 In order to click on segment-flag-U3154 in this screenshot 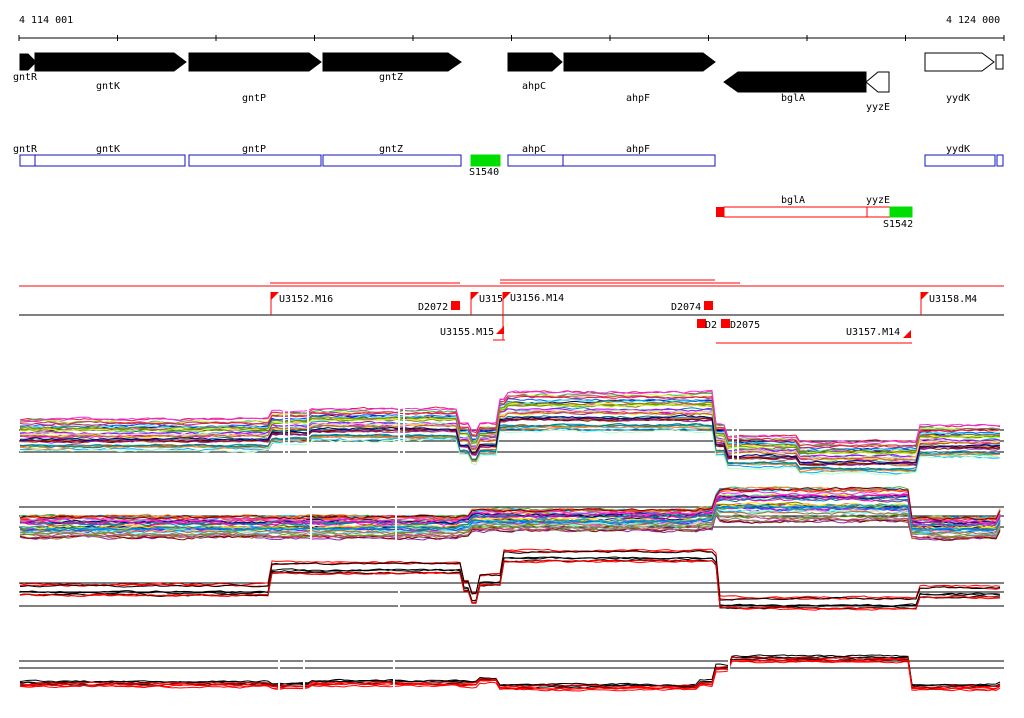, I will do `click(507, 296)`.